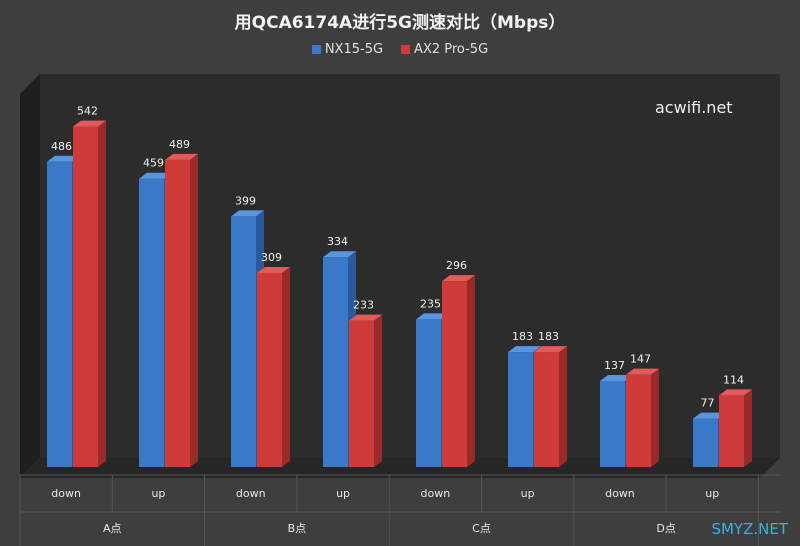 Image resolution: width=800 pixels, height=546 pixels. I want to click on legend: NX15-5G AX2 Pro-5G, so click(400, 49).